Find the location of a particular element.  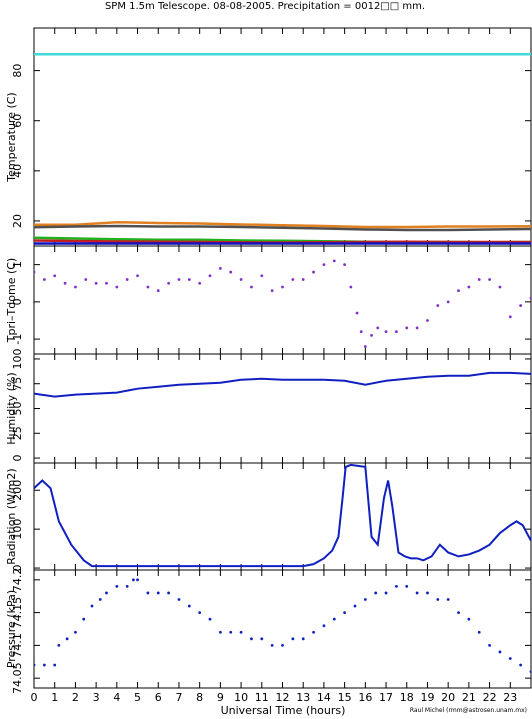

x-axis-label: Universal Time (hours) is located at coordinates (283, 710).